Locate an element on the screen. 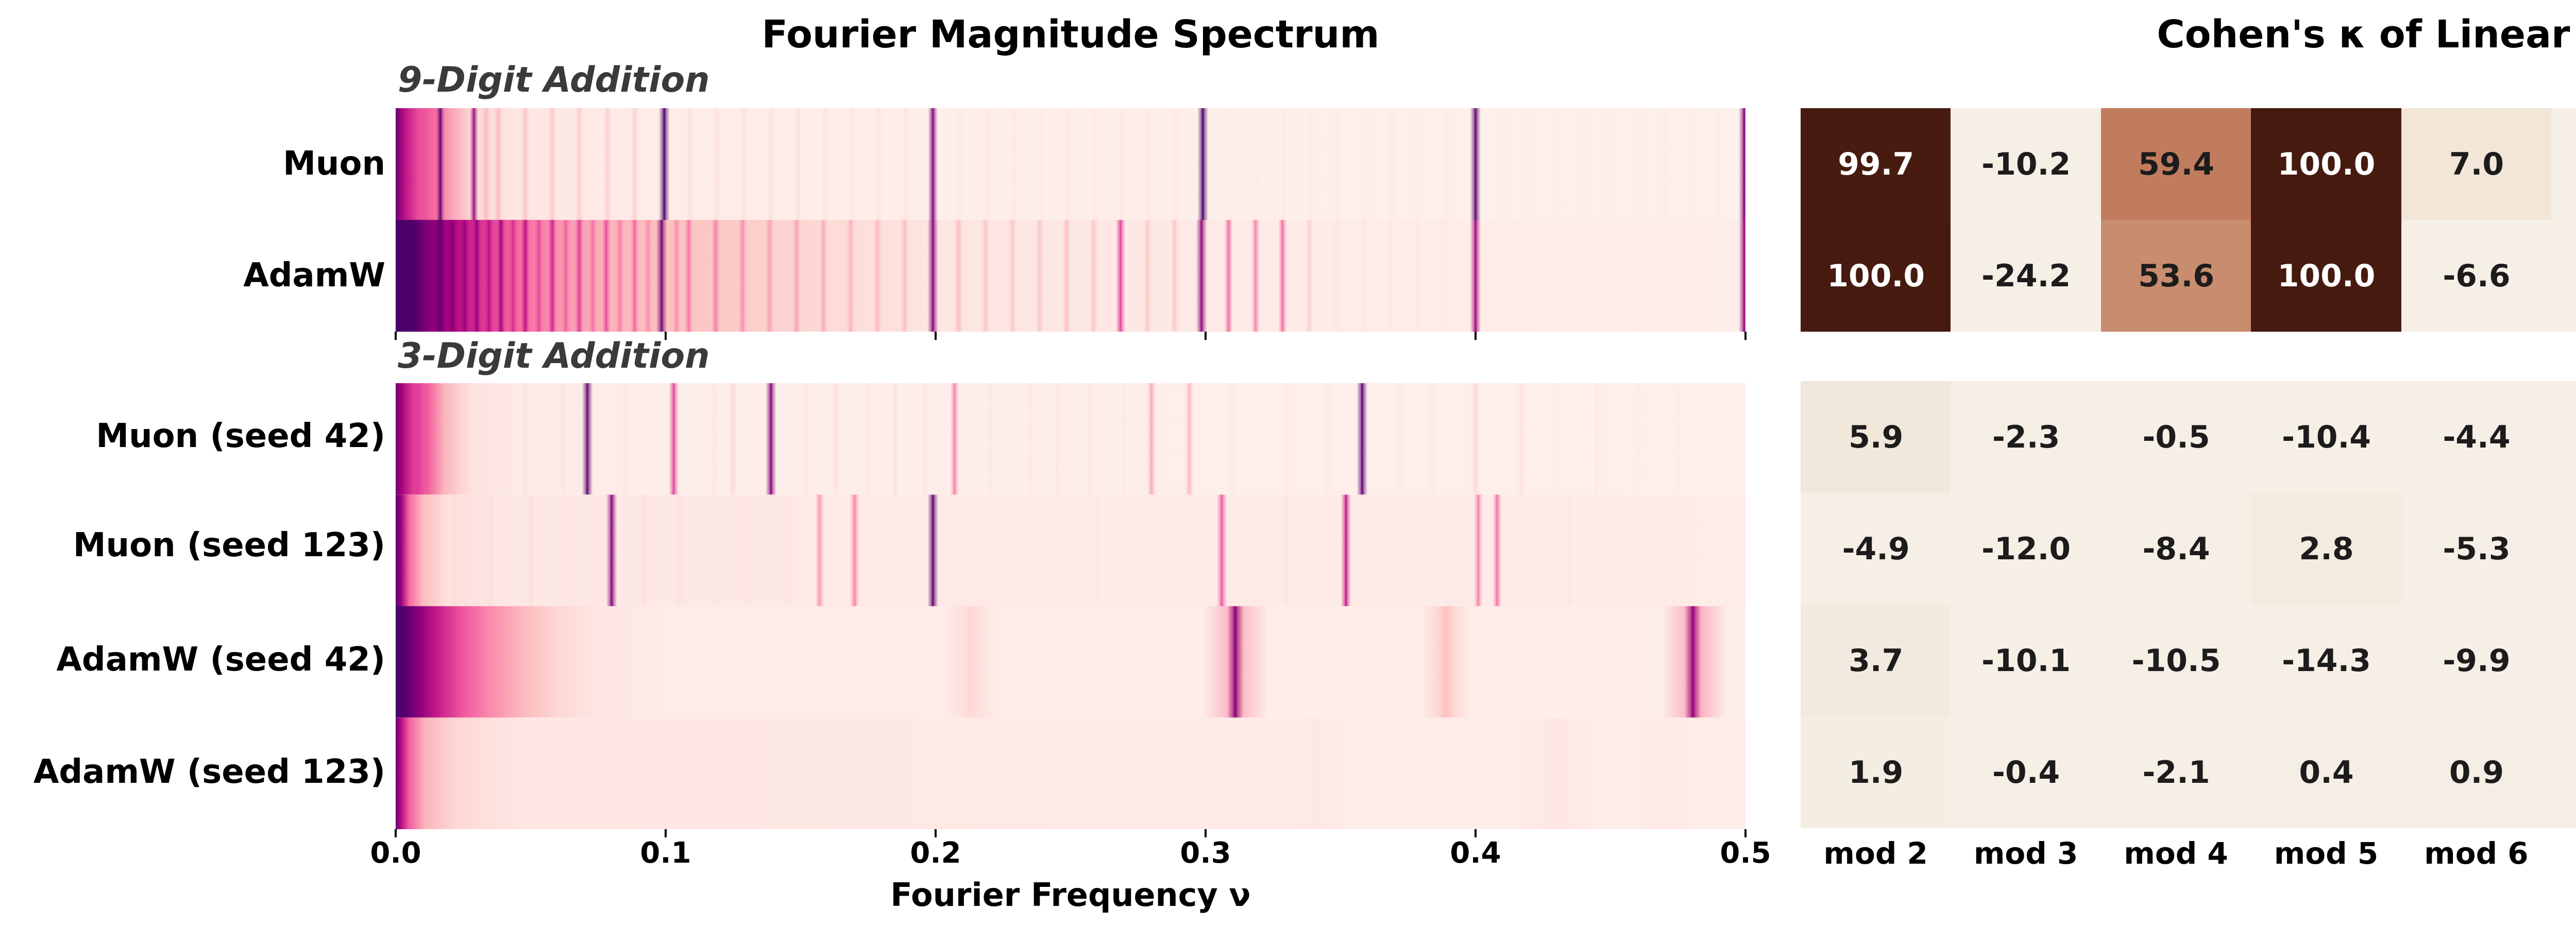 This screenshot has height=926, width=2576. column-label-mod-2: mod 2 is located at coordinates (1875, 854).